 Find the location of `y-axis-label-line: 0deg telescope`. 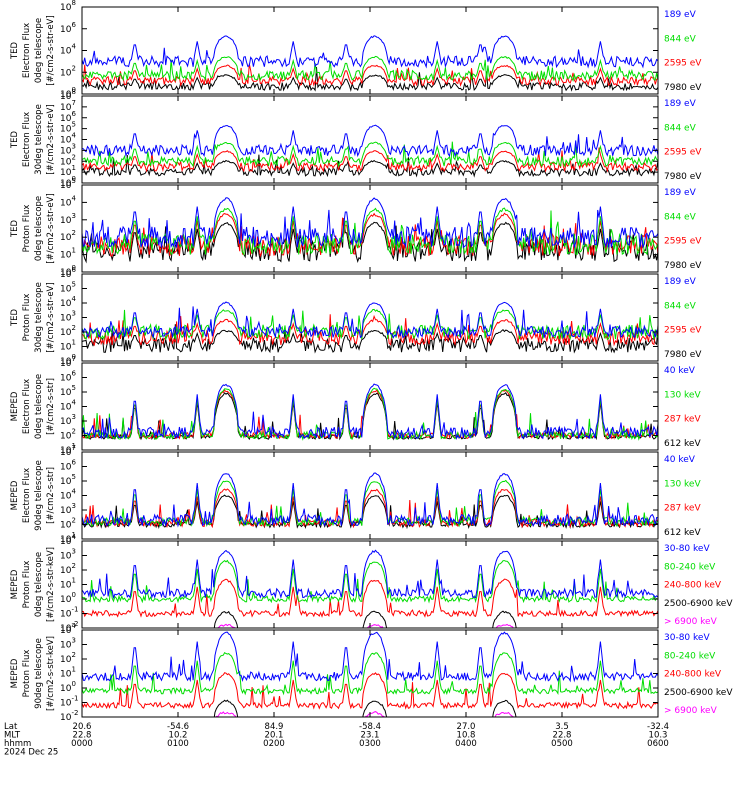

y-axis-label-line: 0deg telescope is located at coordinates (39, 228).